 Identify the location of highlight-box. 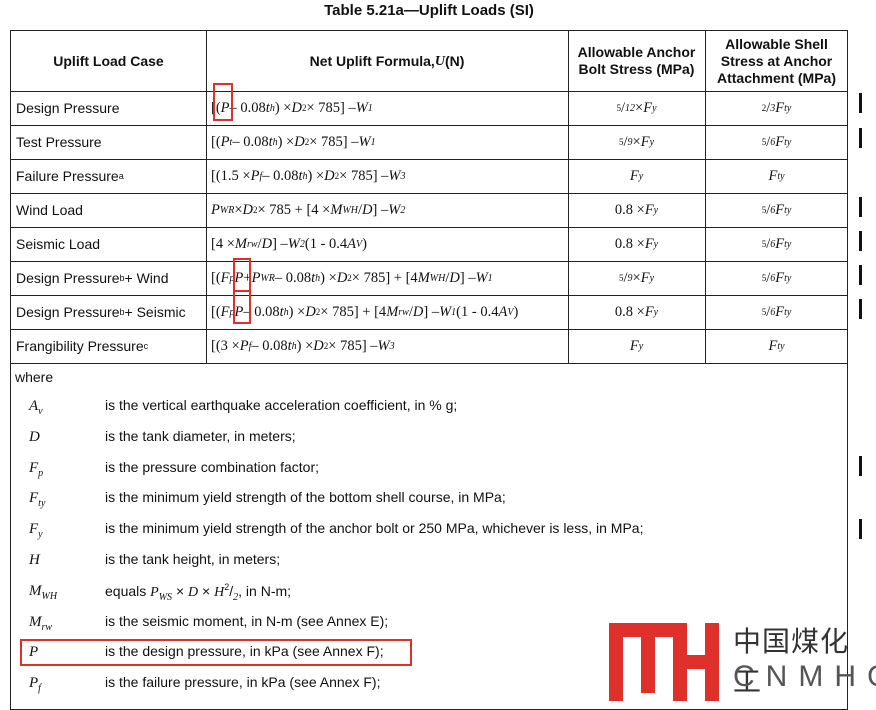
(223, 102).